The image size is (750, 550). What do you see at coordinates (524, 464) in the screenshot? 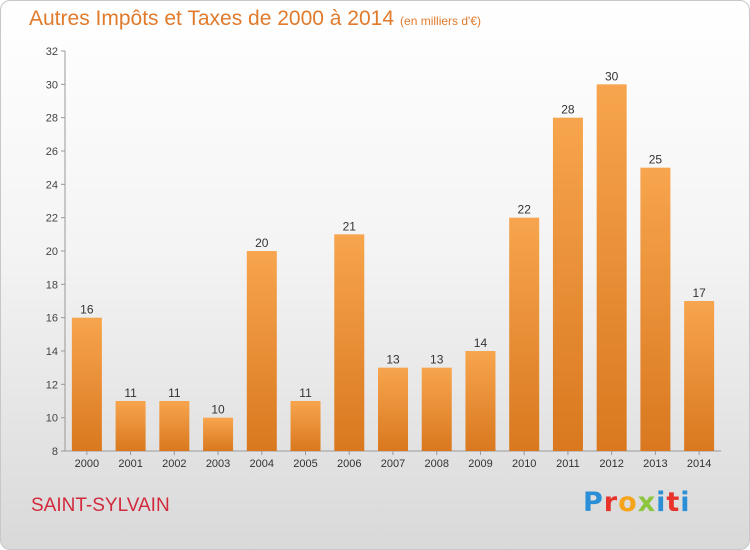
I see `x-tick-label: 2010` at bounding box center [524, 464].